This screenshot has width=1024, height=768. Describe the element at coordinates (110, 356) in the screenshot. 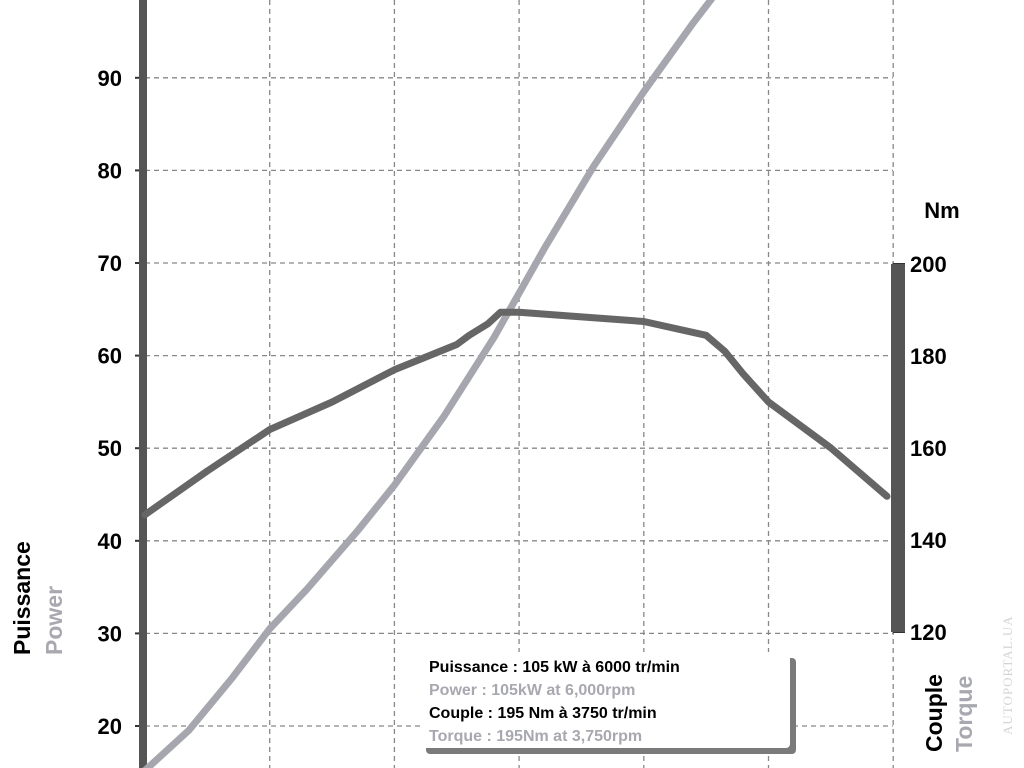

I see `left-tick-label: 60` at that location.